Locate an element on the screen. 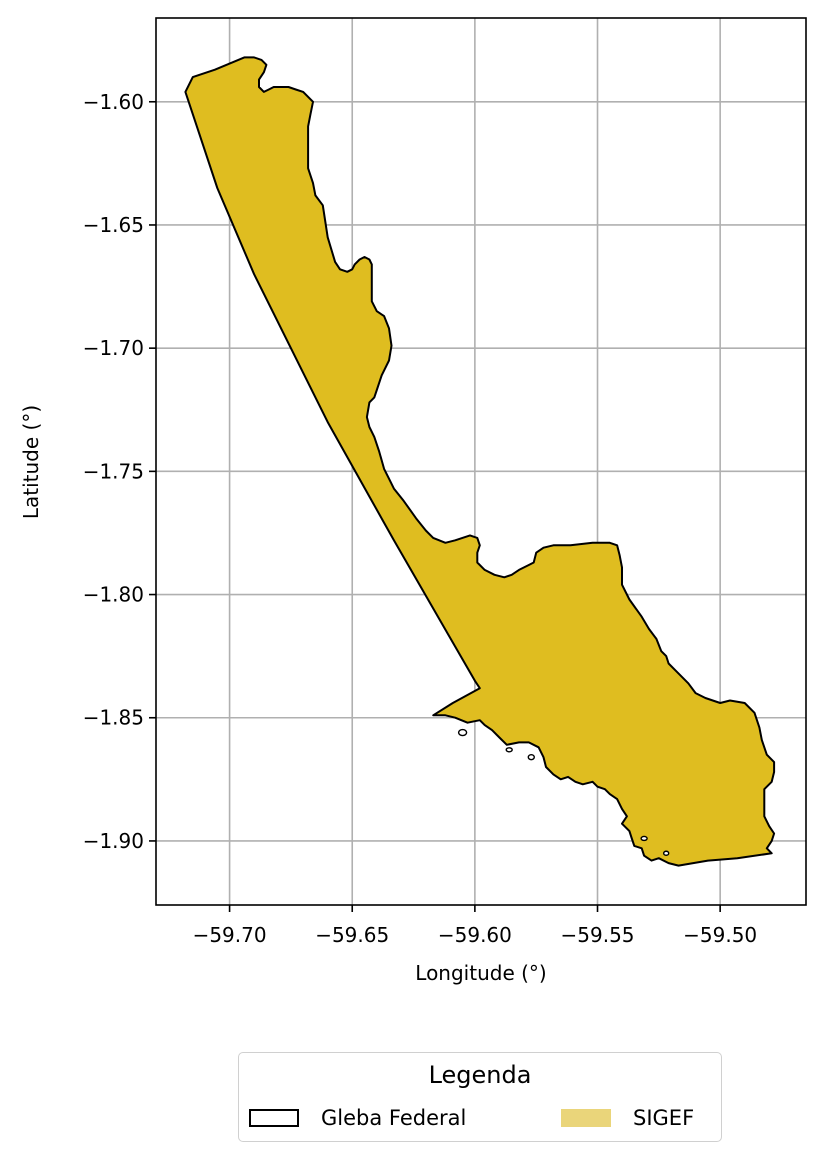  y-tick-label: −1.70 is located at coordinates (113, 348).